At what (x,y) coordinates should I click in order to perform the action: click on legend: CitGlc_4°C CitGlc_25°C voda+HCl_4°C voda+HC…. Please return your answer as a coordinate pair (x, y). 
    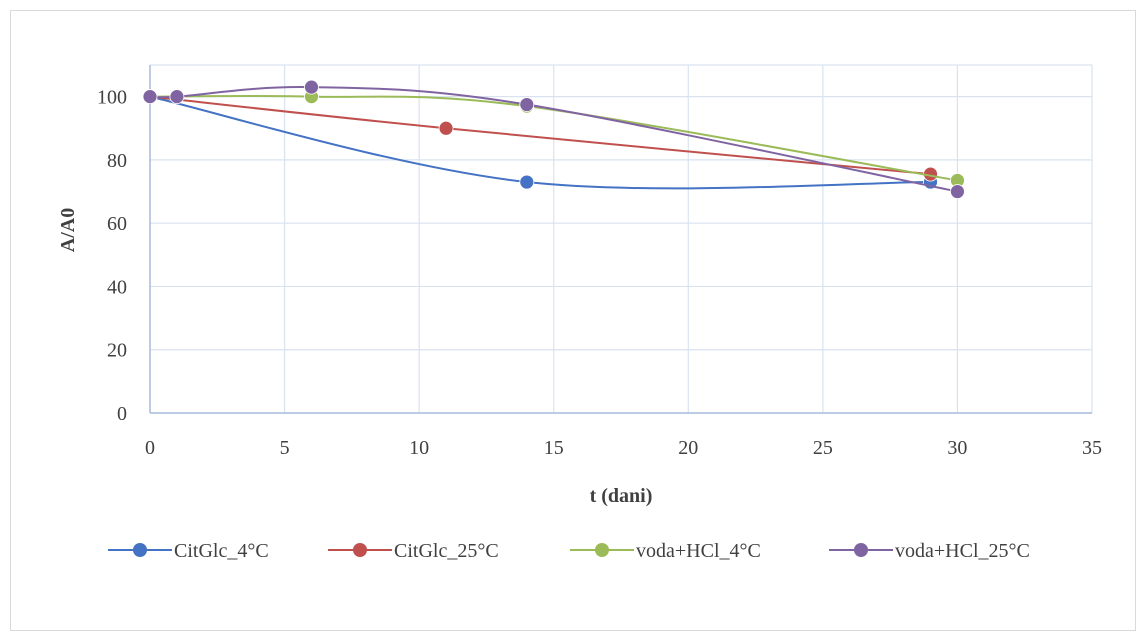
    Looking at the image, I should click on (569, 551).